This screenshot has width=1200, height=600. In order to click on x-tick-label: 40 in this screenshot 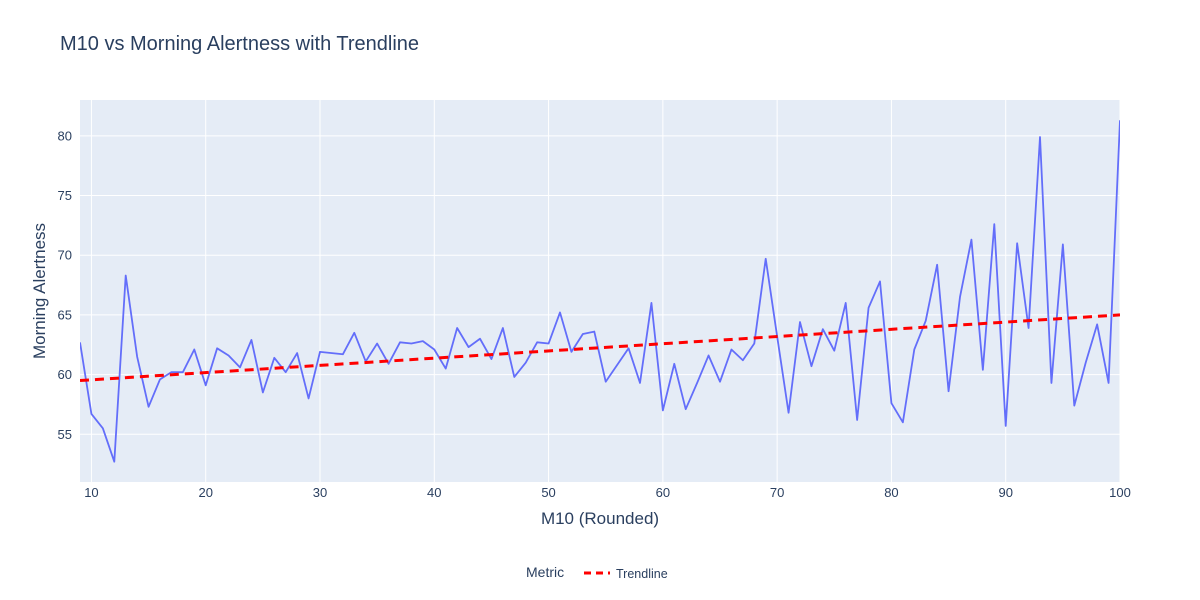, I will do `click(434, 492)`.